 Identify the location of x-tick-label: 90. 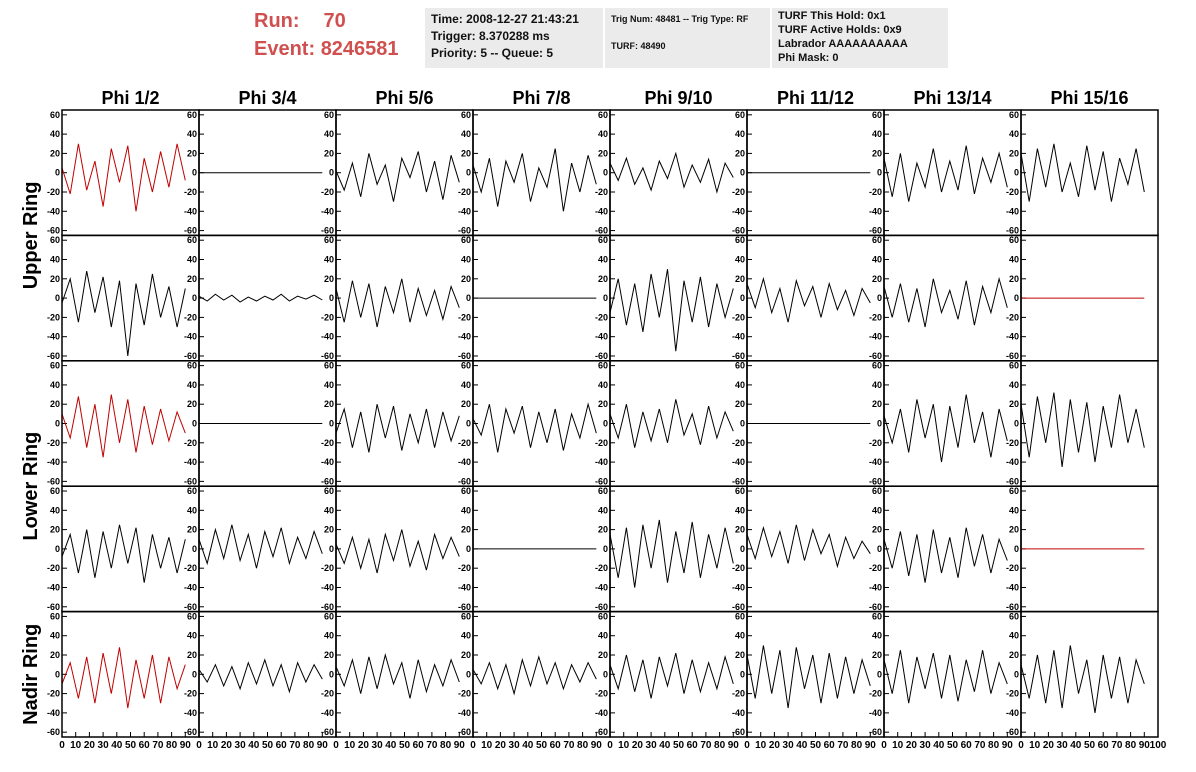
(597, 745).